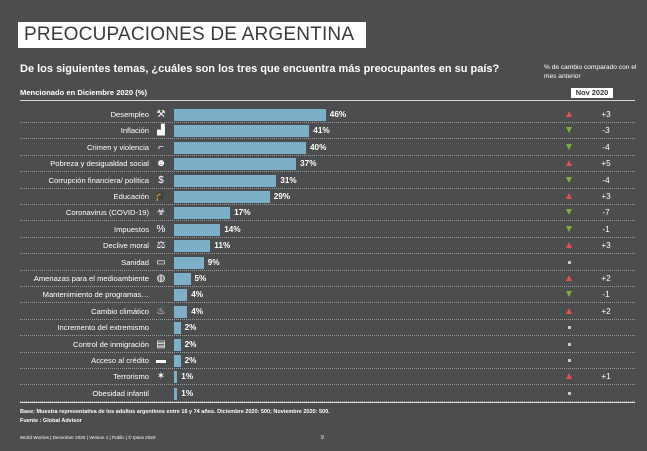  Describe the element at coordinates (232, 229) in the screenshot. I see `value-label: 14%` at that location.